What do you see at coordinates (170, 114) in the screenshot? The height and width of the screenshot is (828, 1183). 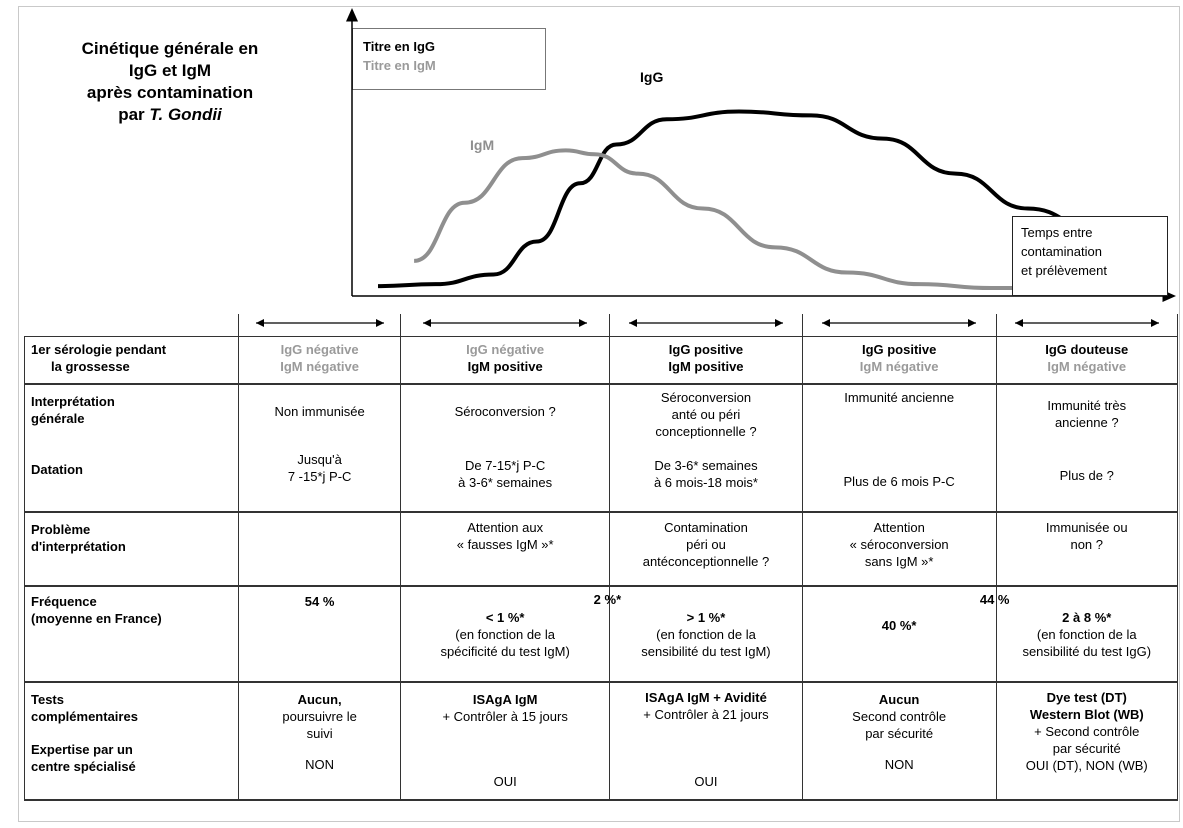 I see `title-line: par T. Gondii` at bounding box center [170, 114].